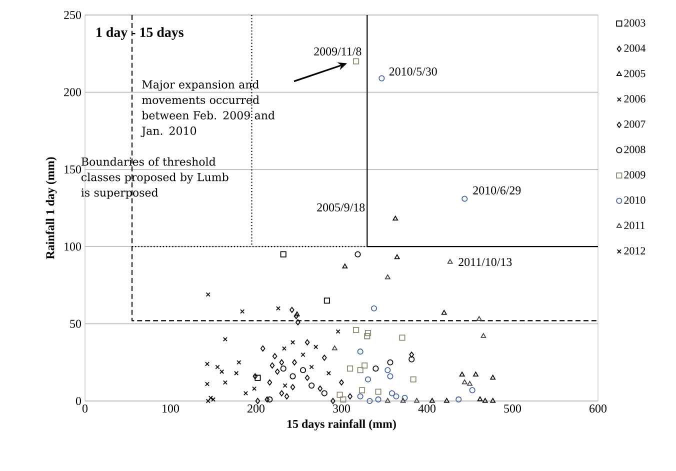 This screenshot has width=676, height=471. Describe the element at coordinates (413, 71) in the screenshot. I see `annotation: 2010/5/30` at that location.